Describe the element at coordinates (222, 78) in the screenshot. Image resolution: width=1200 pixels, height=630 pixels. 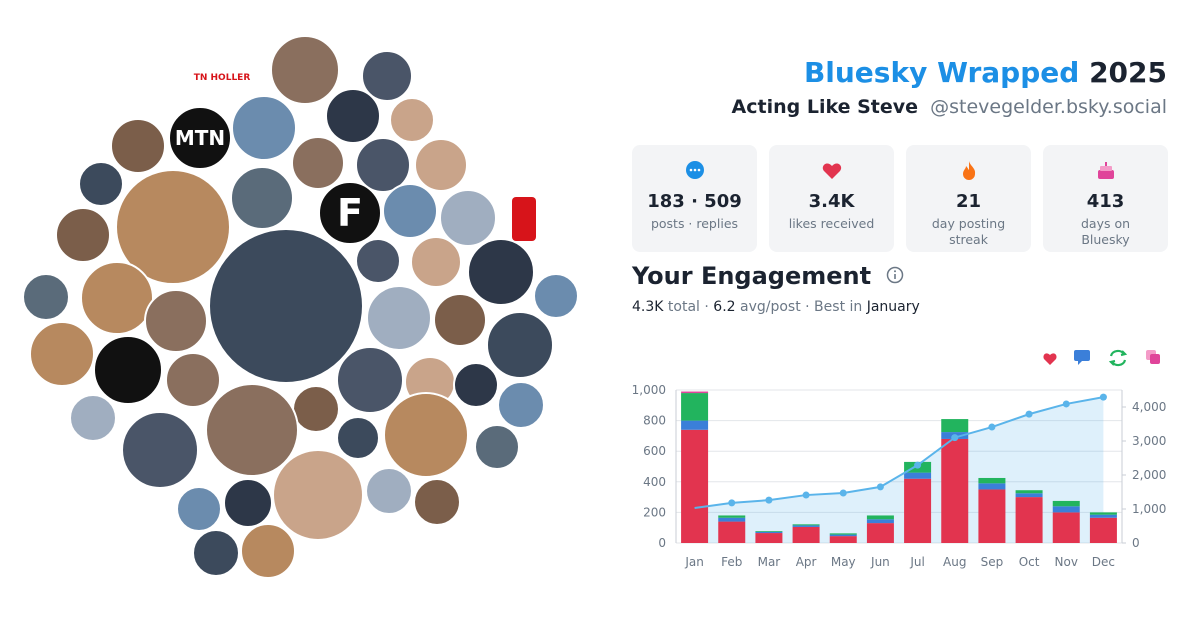
I see `logo-text: TN HOLLER` at that location.